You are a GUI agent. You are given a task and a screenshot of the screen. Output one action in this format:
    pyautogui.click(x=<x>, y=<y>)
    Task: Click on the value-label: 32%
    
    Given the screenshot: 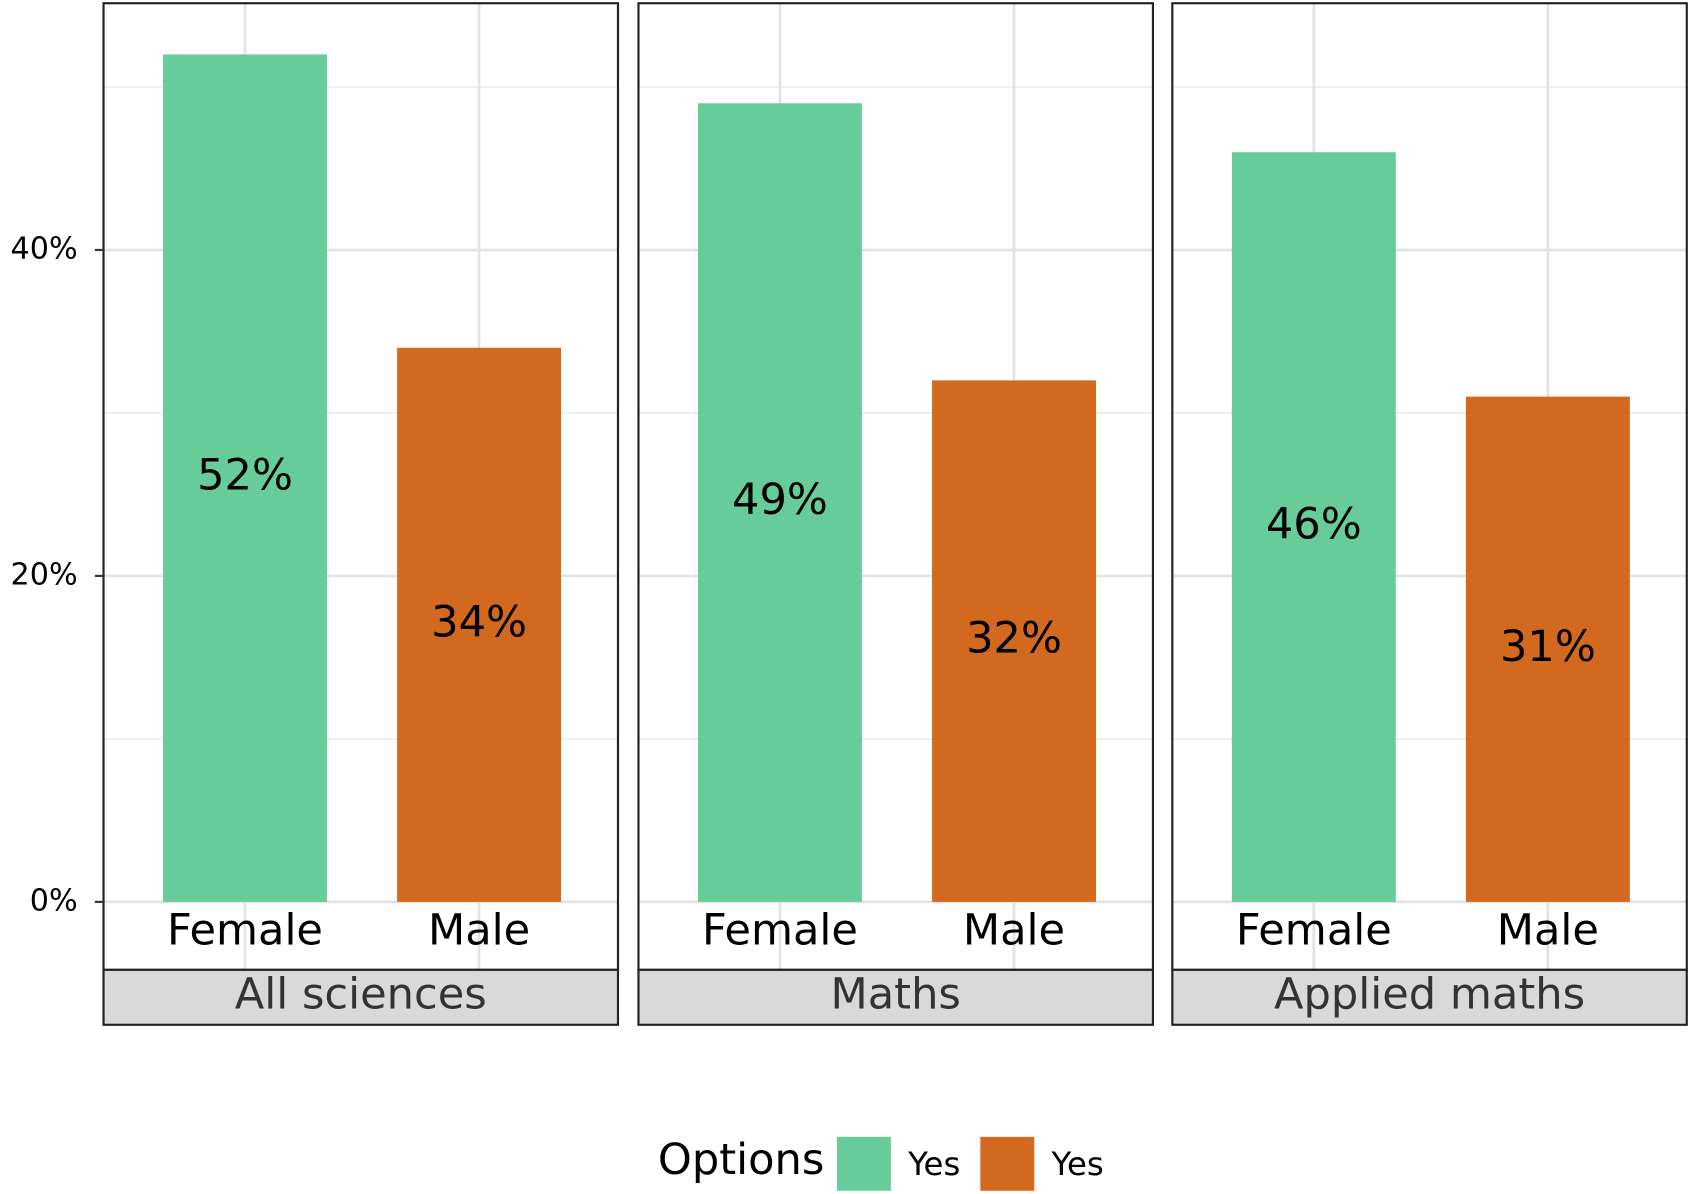 What is the action you would take?
    pyautogui.click(x=1014, y=639)
    